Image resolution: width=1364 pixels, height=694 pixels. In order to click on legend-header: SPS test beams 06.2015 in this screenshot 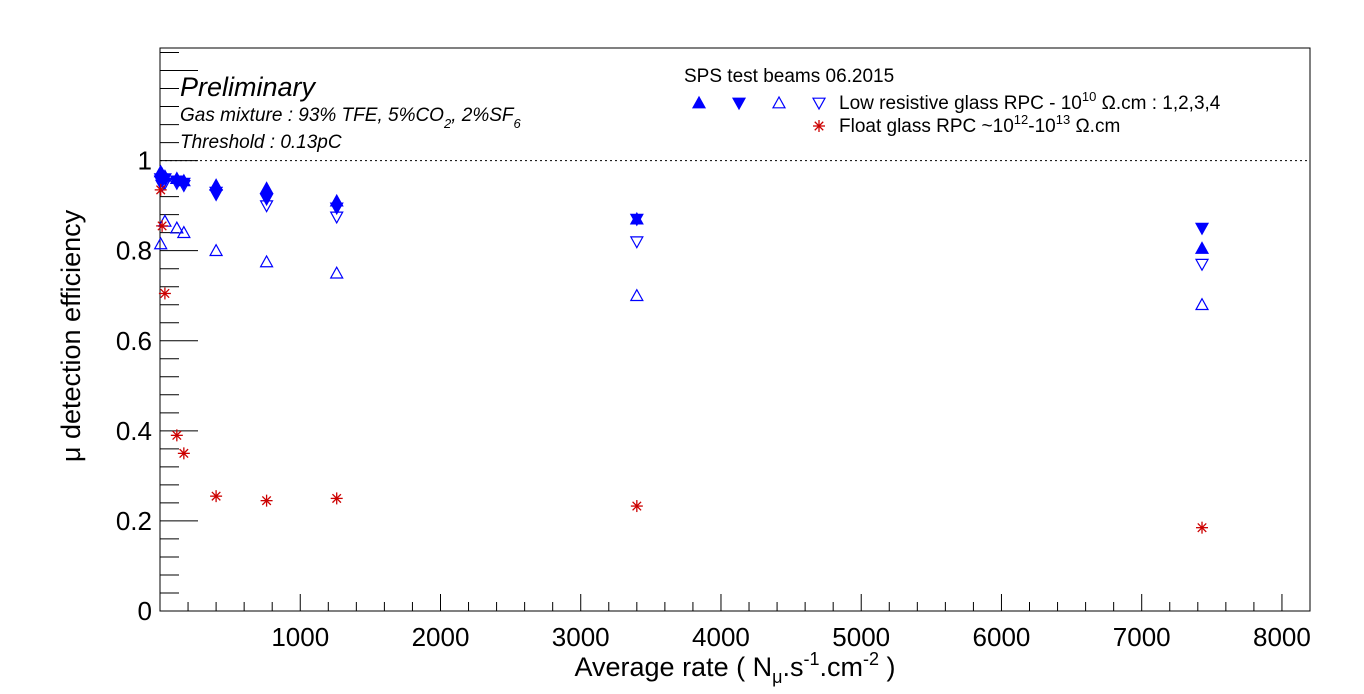, I will do `click(789, 76)`.